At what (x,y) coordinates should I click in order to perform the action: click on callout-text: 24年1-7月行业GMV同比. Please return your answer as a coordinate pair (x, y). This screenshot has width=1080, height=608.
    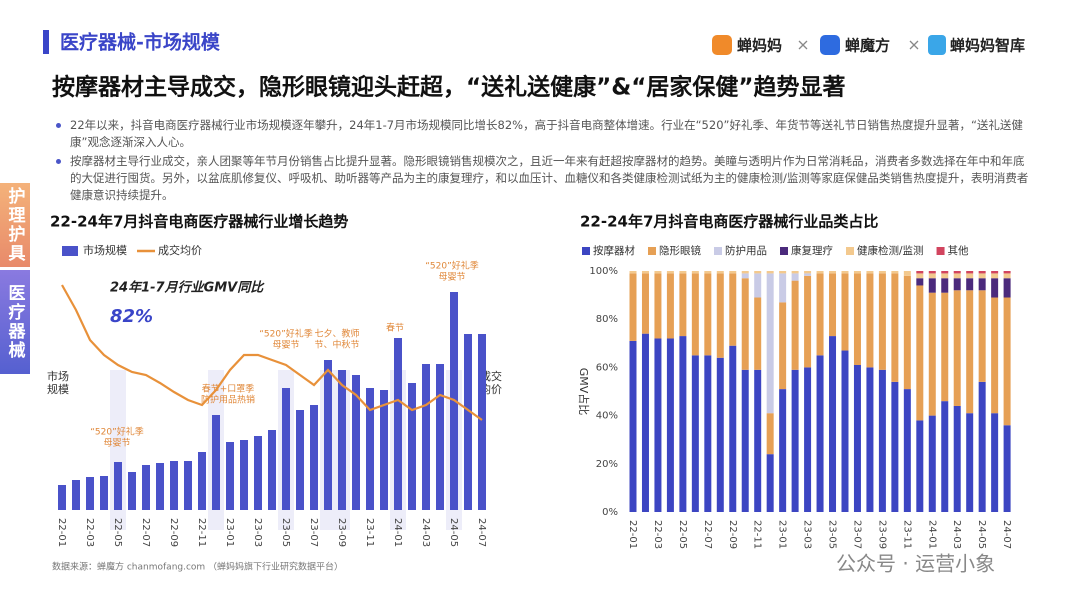
    Looking at the image, I should click on (187, 288).